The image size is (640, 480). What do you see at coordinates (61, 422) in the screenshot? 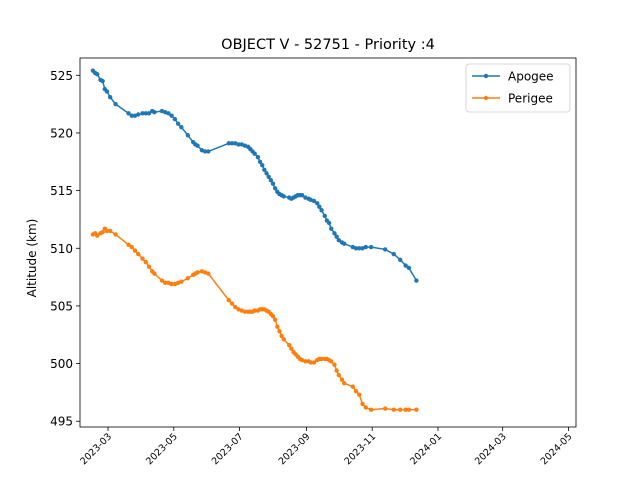
I see `y-tick-label: 495` at bounding box center [61, 422].